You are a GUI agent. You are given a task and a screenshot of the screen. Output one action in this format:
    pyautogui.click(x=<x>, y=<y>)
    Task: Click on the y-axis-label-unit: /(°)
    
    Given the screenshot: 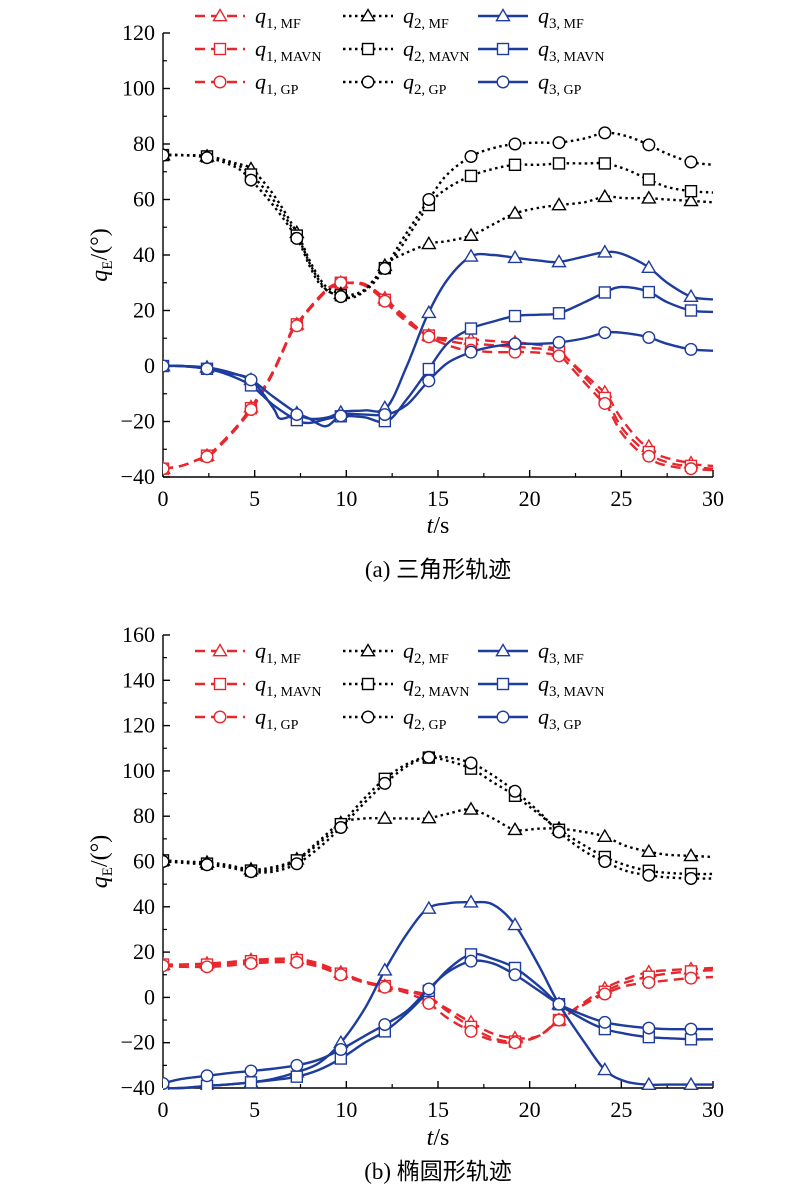 What is the action you would take?
    pyautogui.click(x=100, y=851)
    